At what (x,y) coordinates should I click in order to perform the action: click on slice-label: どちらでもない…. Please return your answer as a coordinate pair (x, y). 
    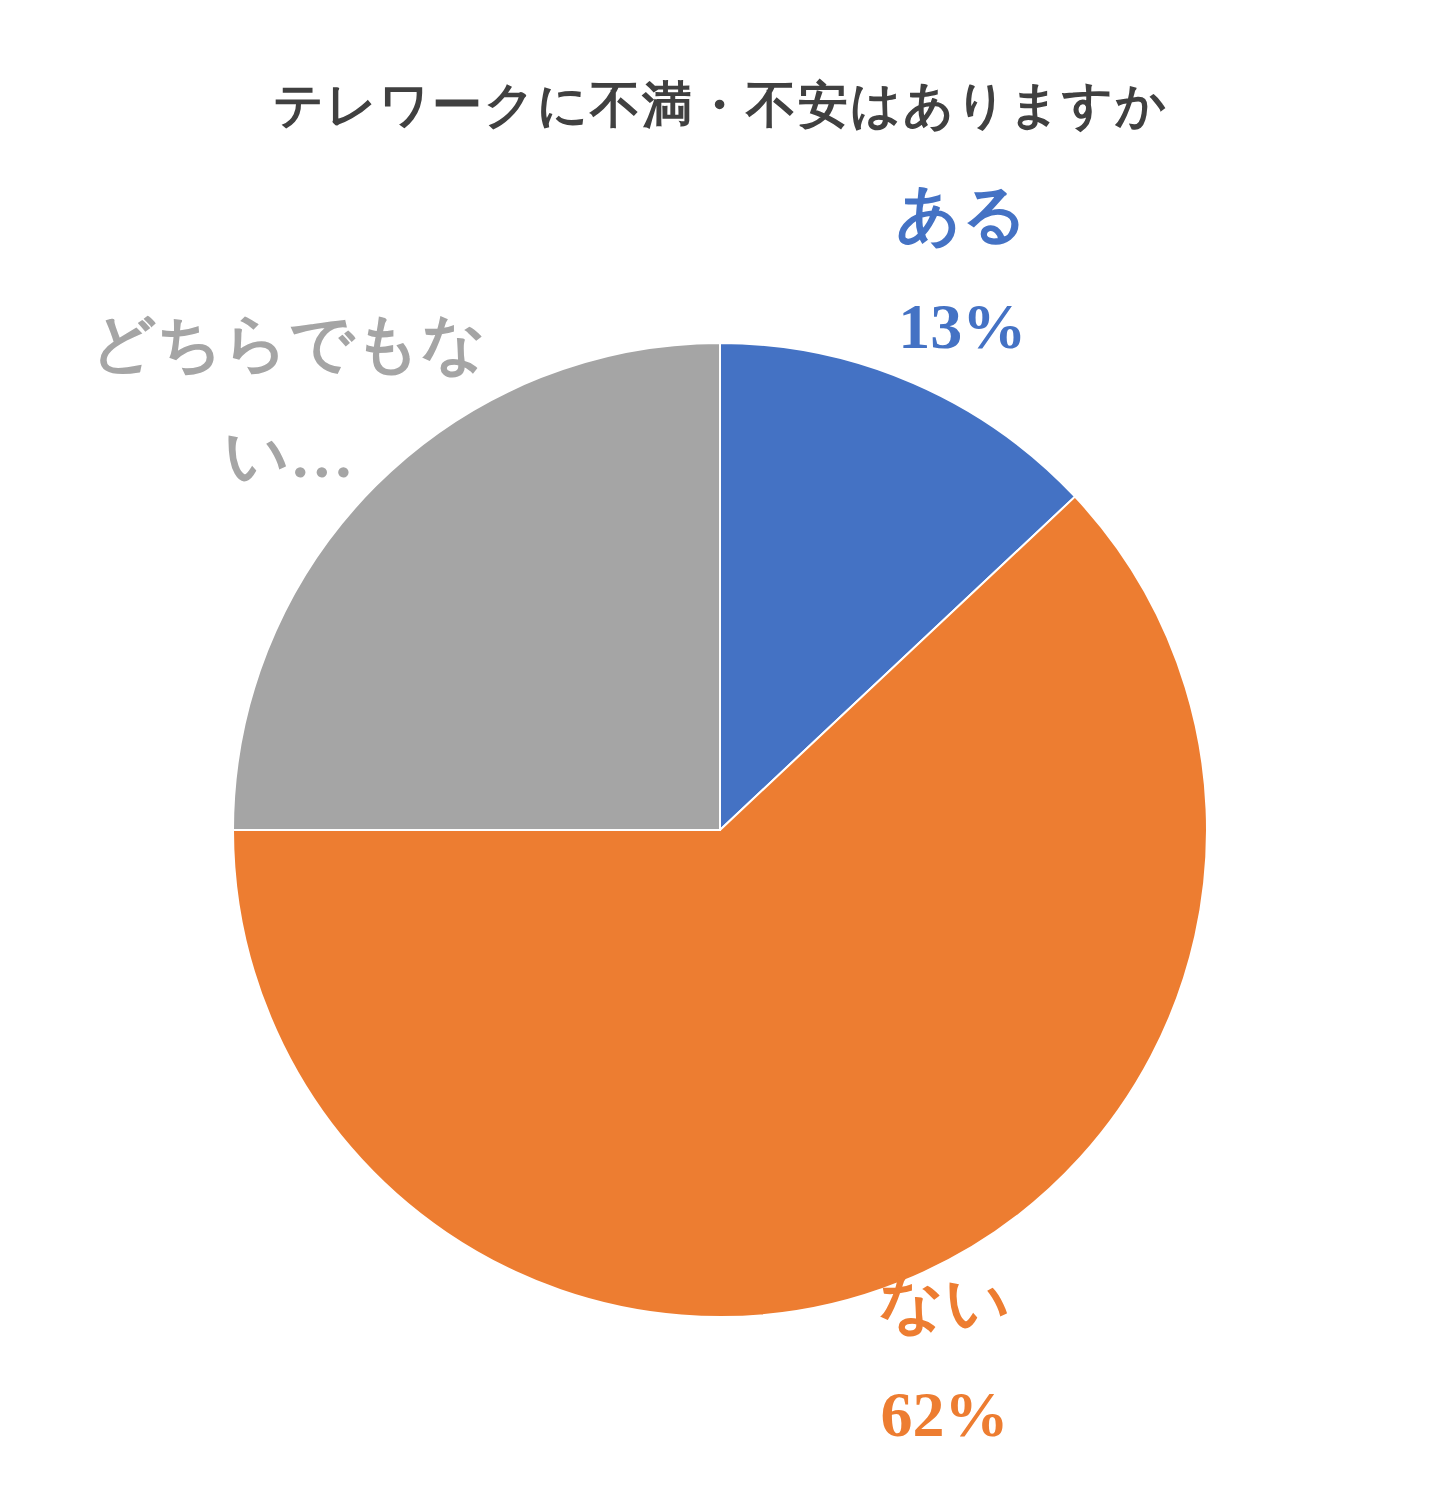
    Looking at the image, I should click on (288, 399).